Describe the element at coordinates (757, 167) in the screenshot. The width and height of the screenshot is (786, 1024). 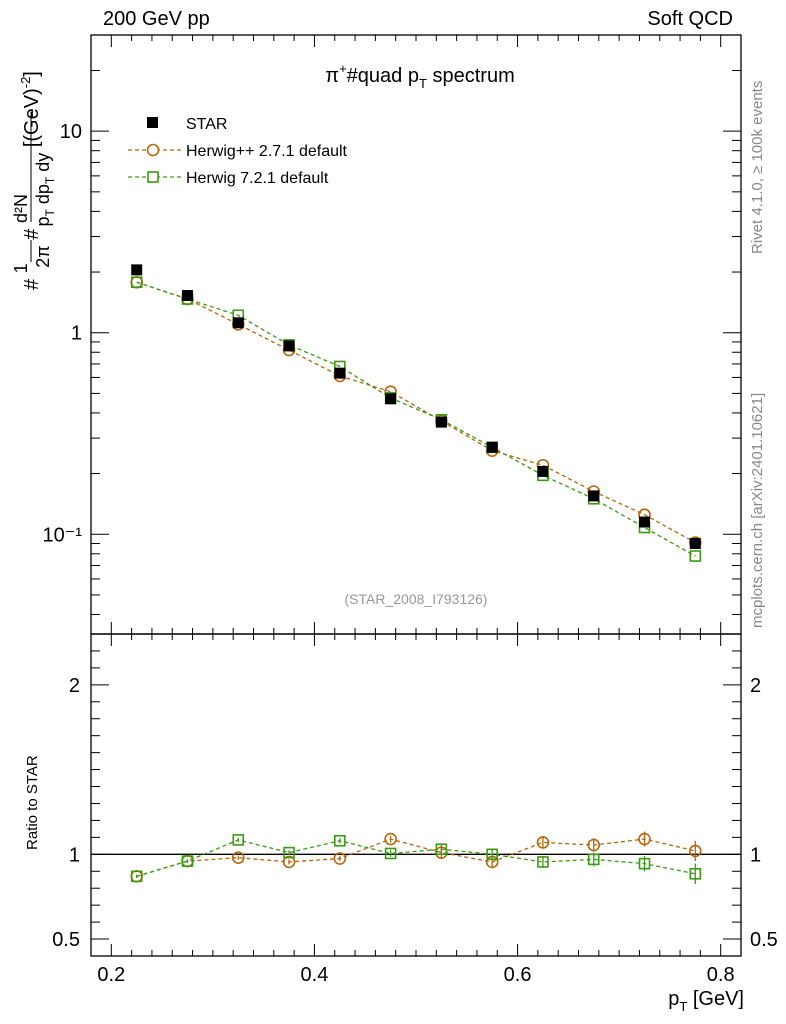
I see `rivet-version-label: Rivet 4.1.0, ≥ 100k events` at that location.